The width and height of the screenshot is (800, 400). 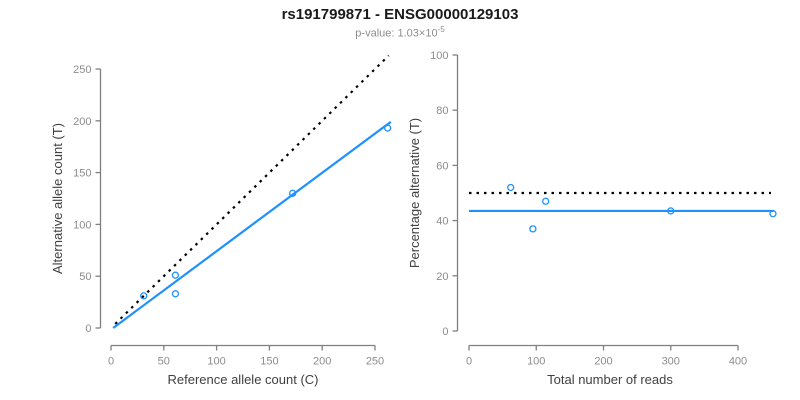 I want to click on y-tick-label: 250, so click(x=82, y=70).